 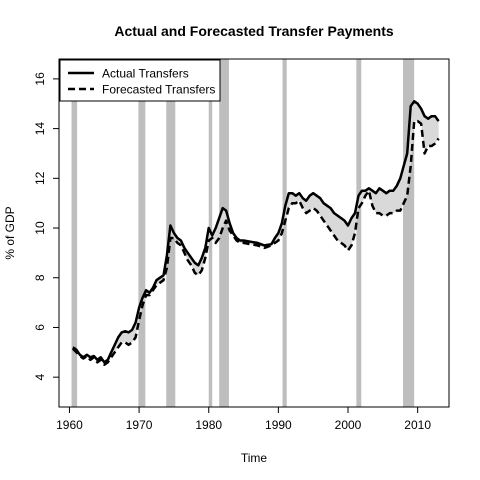 What do you see at coordinates (10, 232) in the screenshot?
I see `y-axis-label: % of GDP` at bounding box center [10, 232].